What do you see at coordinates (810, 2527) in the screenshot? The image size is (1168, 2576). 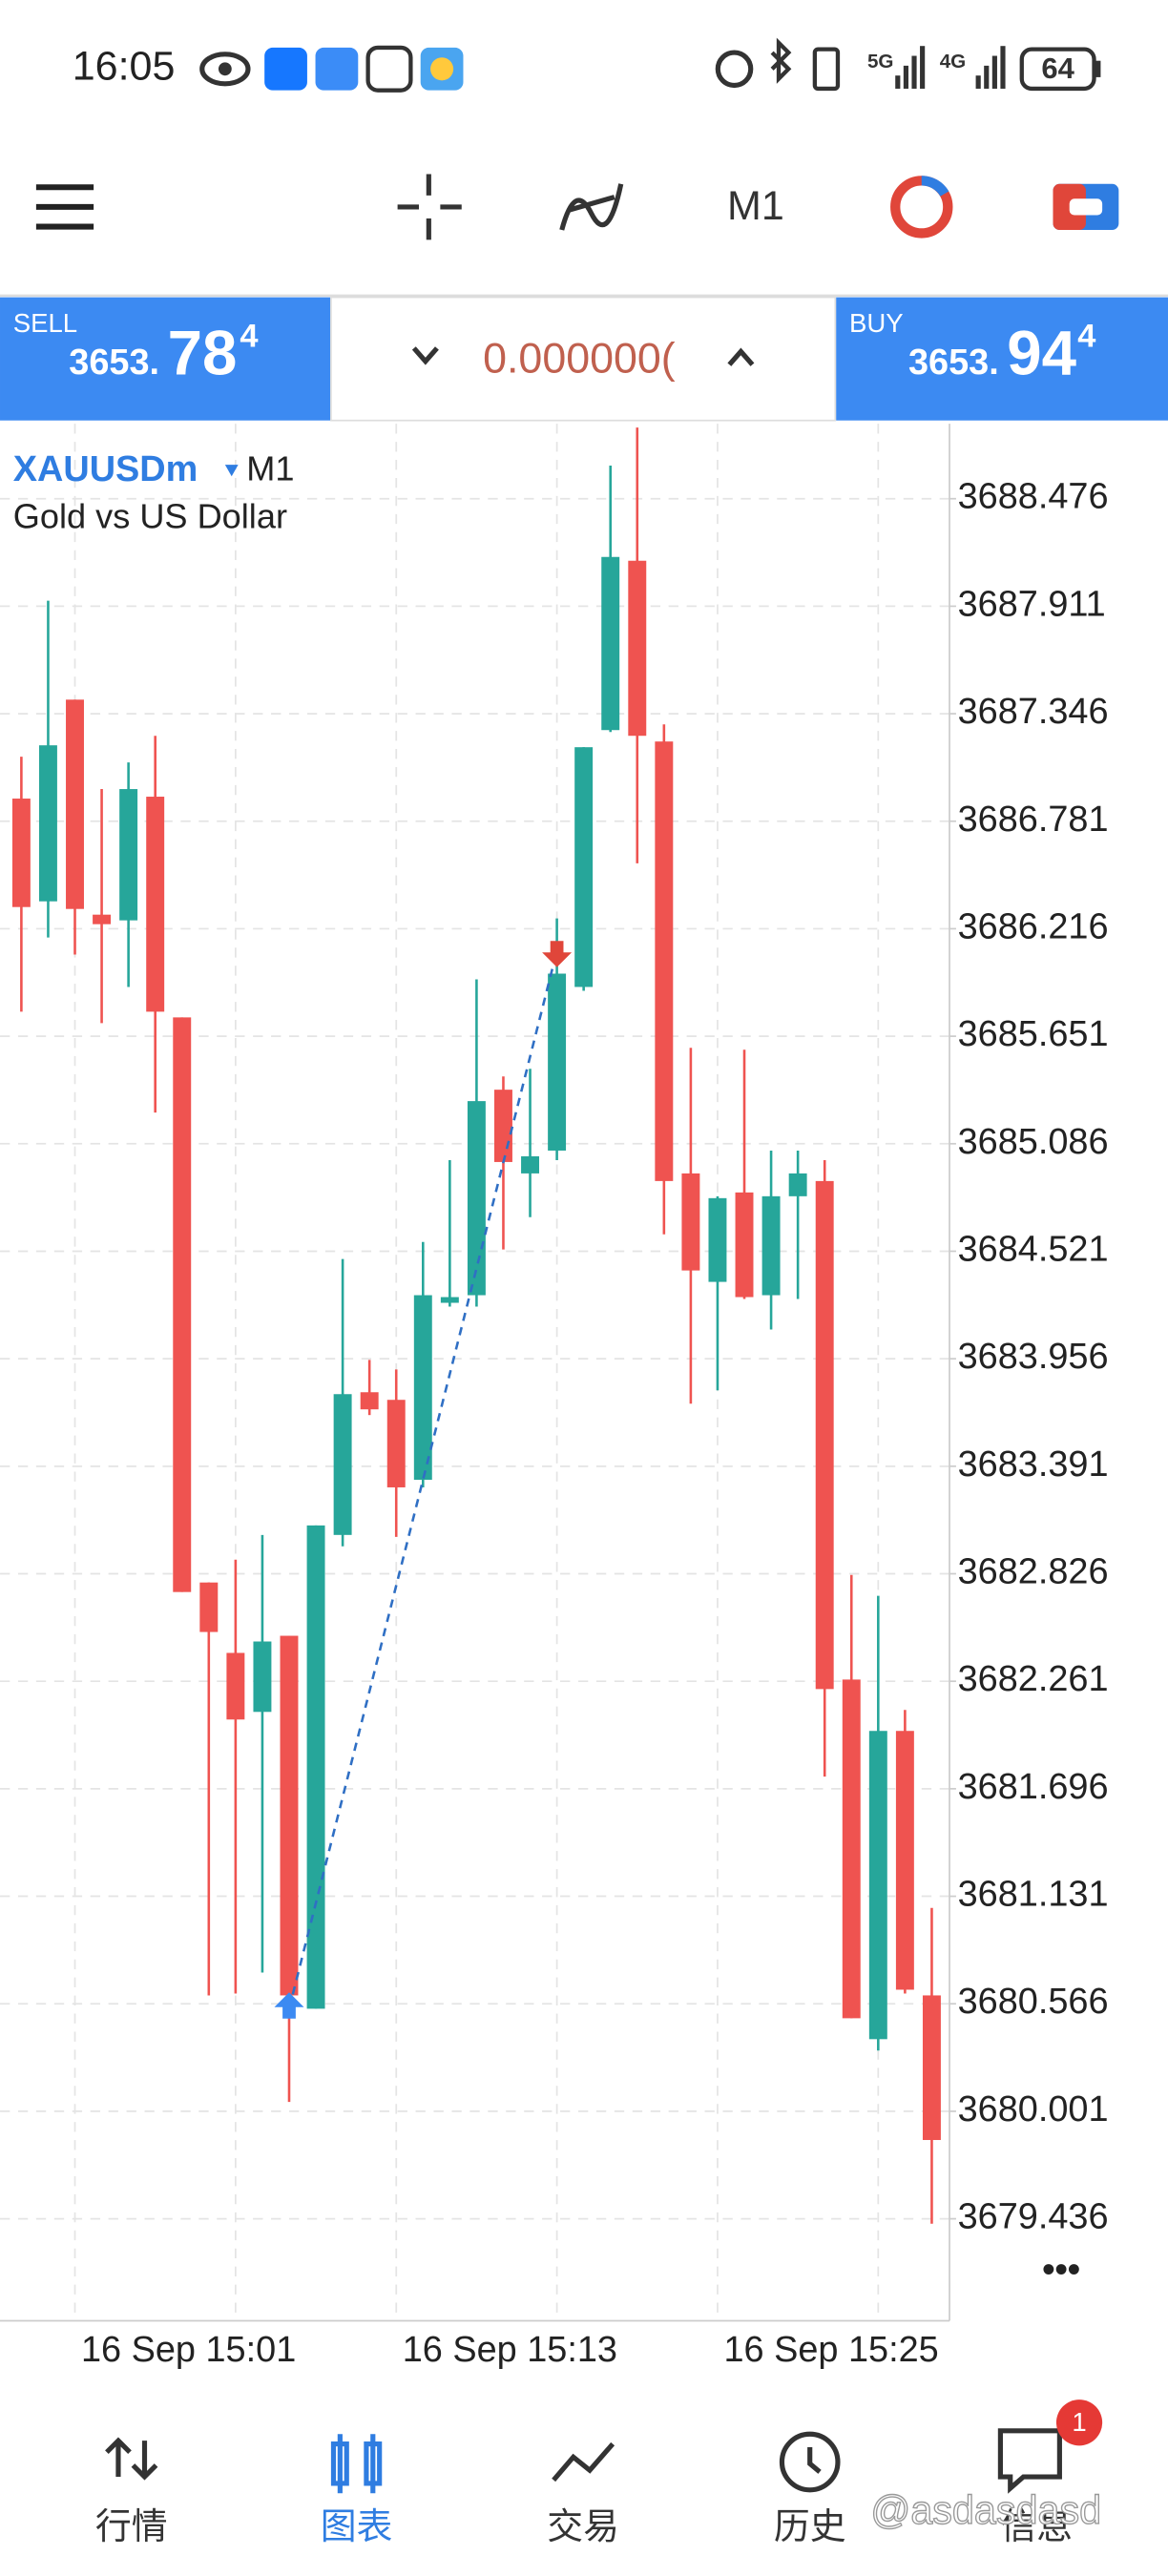 I see `nav-label: 历史` at bounding box center [810, 2527].